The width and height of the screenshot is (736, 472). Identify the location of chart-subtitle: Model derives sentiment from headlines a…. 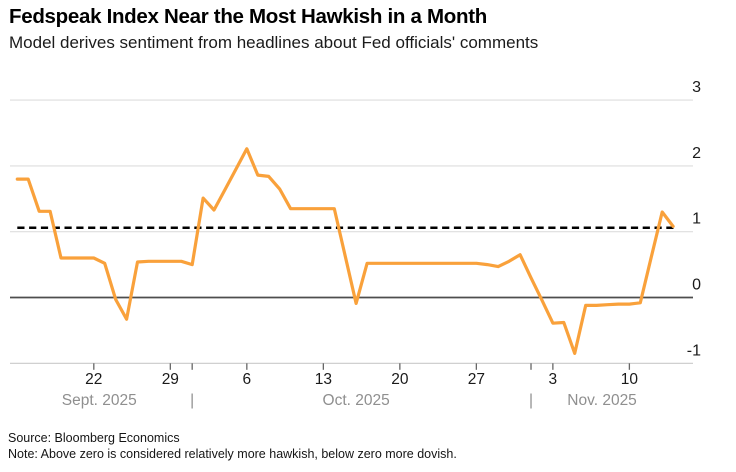
(274, 42).